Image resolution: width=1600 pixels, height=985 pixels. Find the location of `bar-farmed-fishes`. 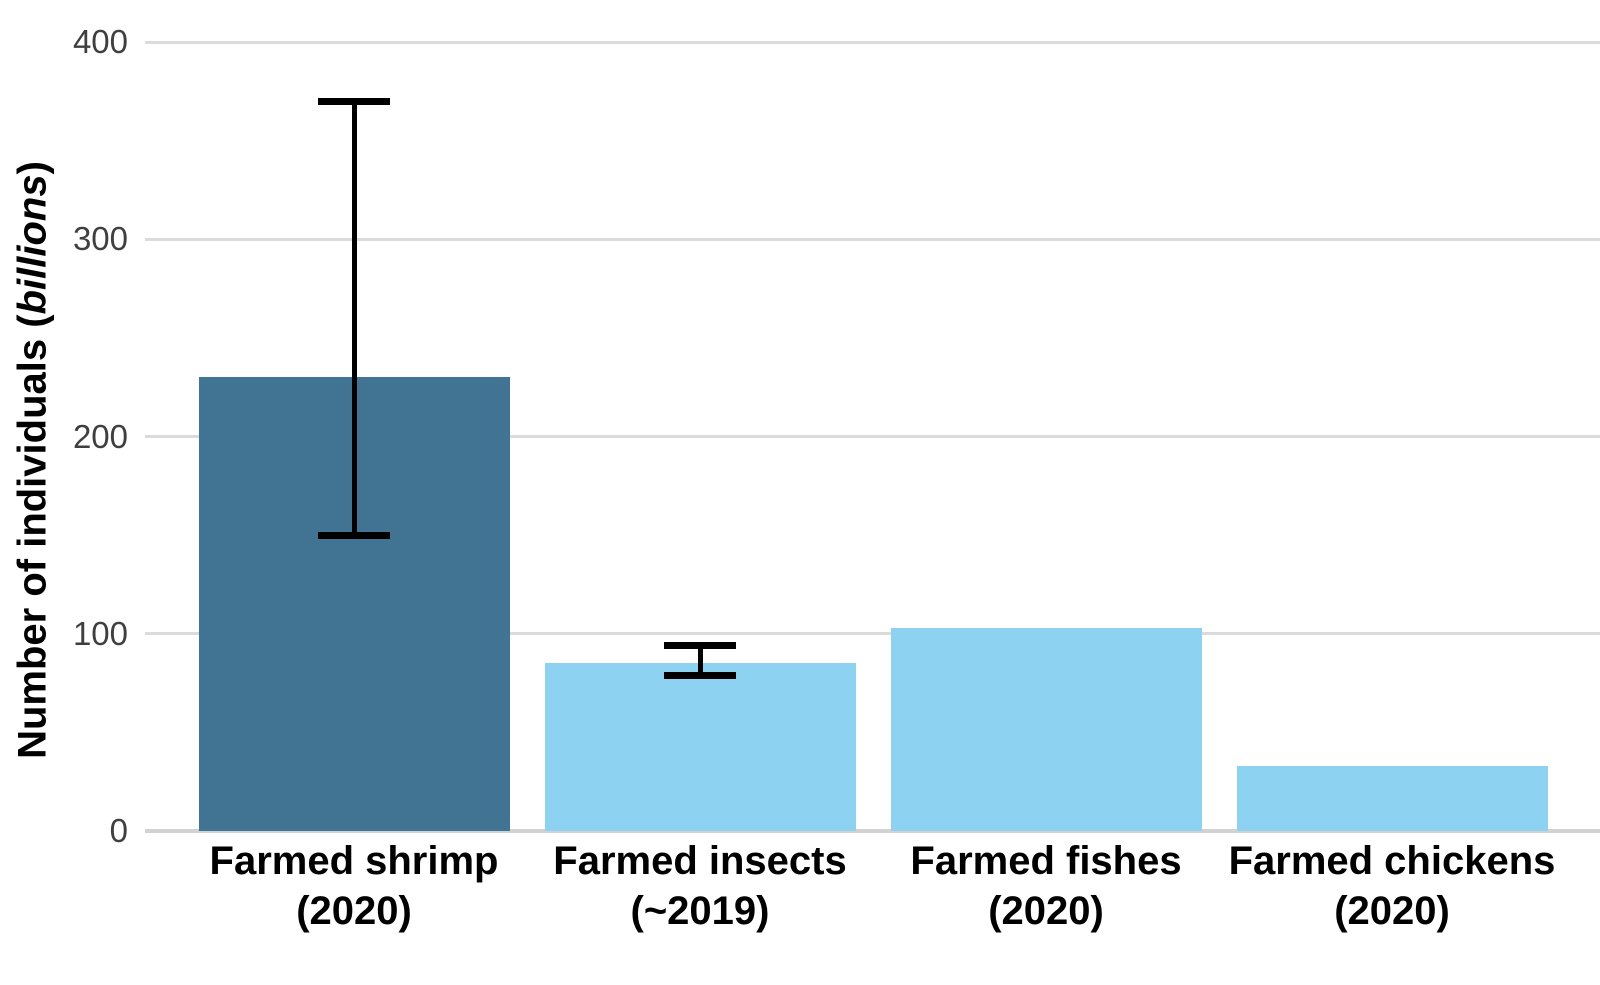

bar-farmed-fishes is located at coordinates (1046, 729).